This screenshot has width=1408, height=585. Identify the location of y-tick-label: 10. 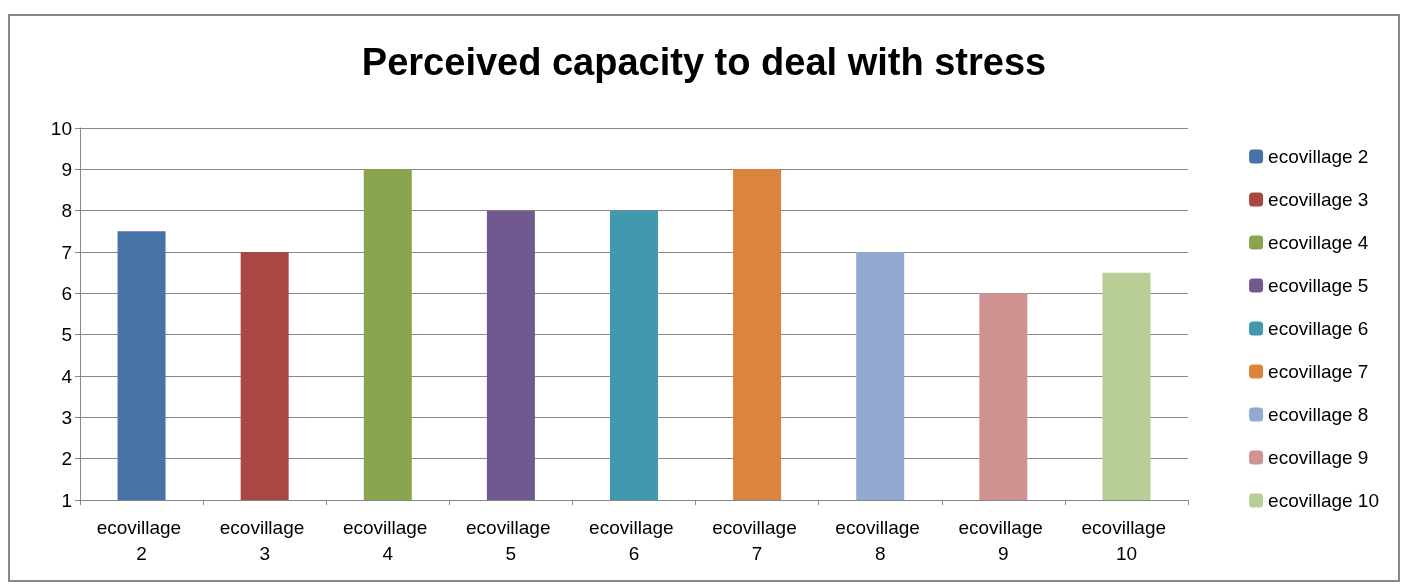
(61, 128).